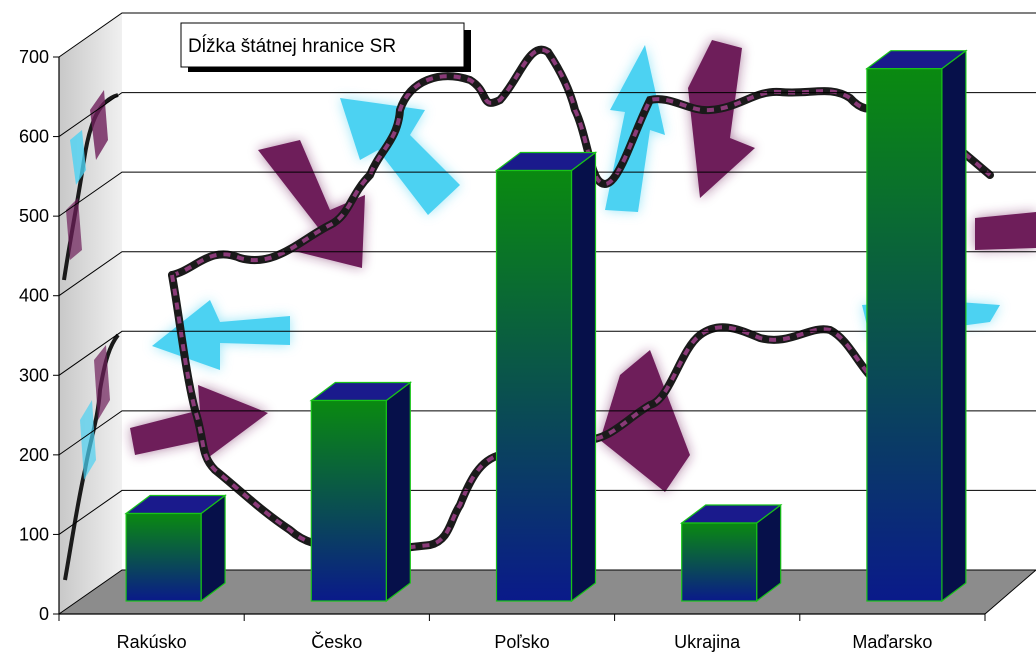 The image size is (1036, 654). I want to click on y-tick-label: 300, so click(34, 375).